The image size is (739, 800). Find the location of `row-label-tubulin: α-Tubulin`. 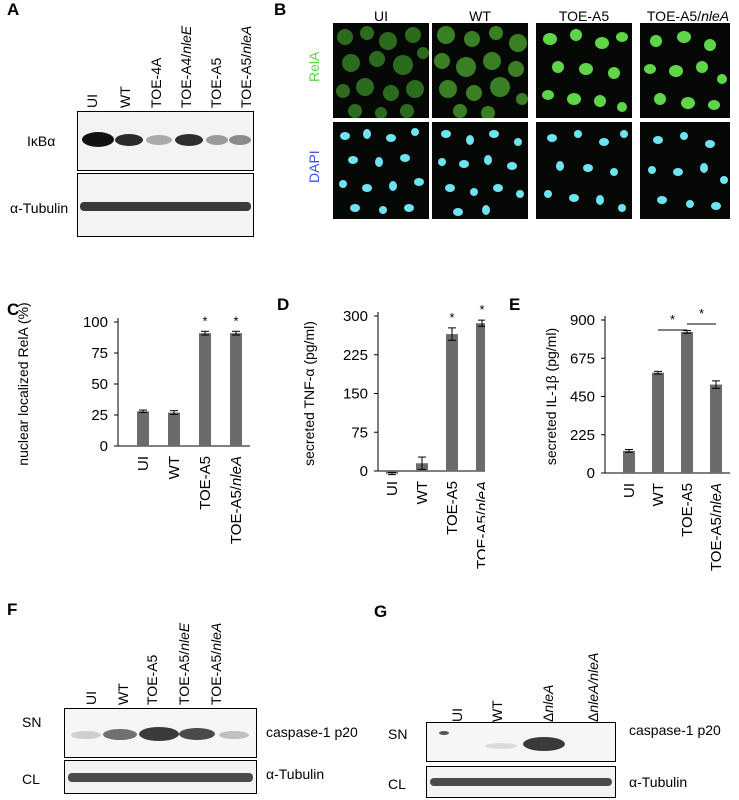

row-label-tubulin: α-Tubulin is located at coordinates (39, 208).